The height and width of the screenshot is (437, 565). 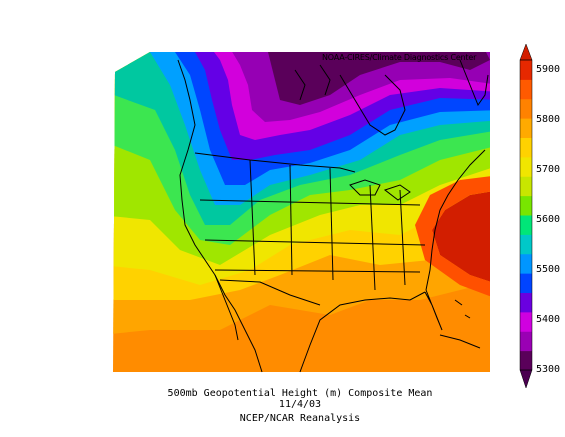 I want to click on colorbar-tick-label: 5900, so click(x=548, y=69).